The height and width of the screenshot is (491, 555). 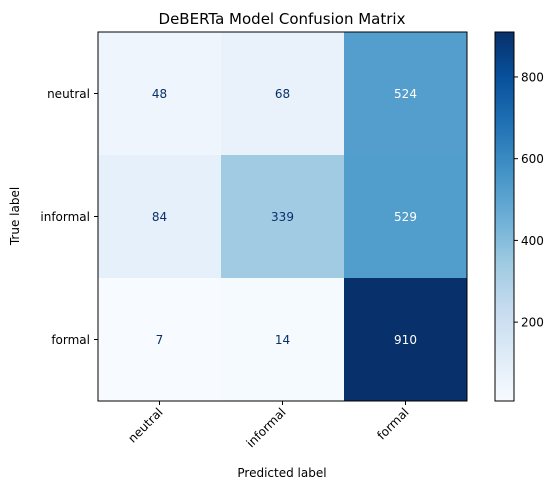 I want to click on x-tick-label: neutral, so click(x=145, y=425).